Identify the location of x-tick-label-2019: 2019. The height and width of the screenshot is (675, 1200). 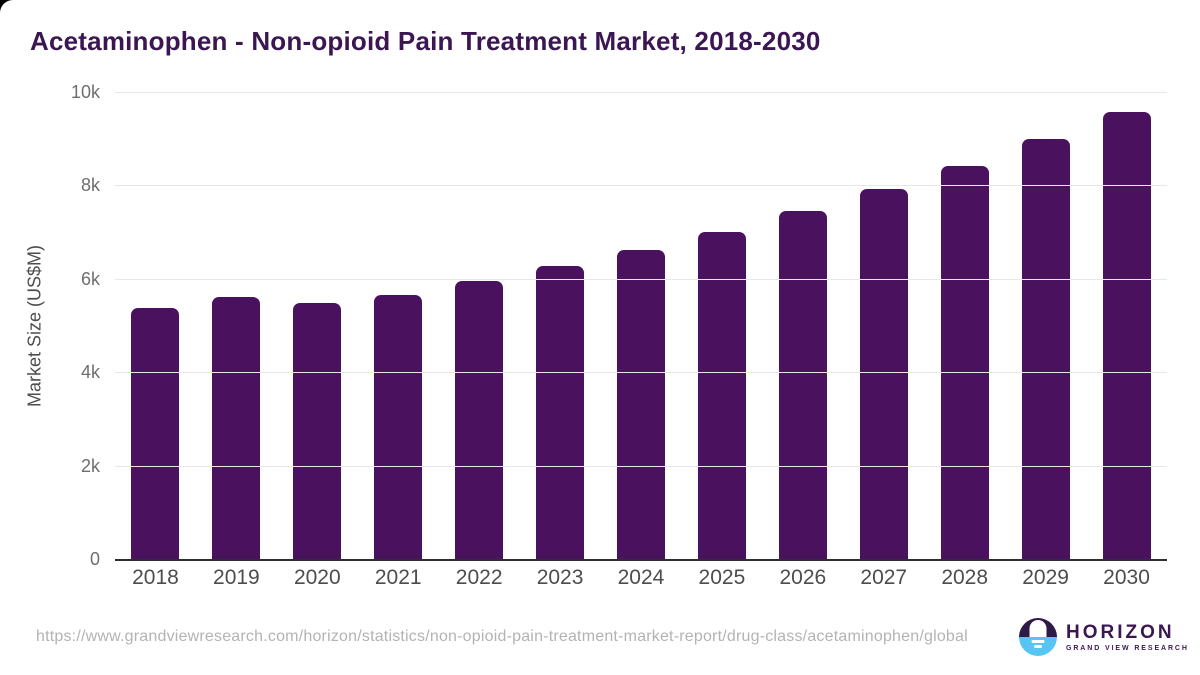
(236, 577).